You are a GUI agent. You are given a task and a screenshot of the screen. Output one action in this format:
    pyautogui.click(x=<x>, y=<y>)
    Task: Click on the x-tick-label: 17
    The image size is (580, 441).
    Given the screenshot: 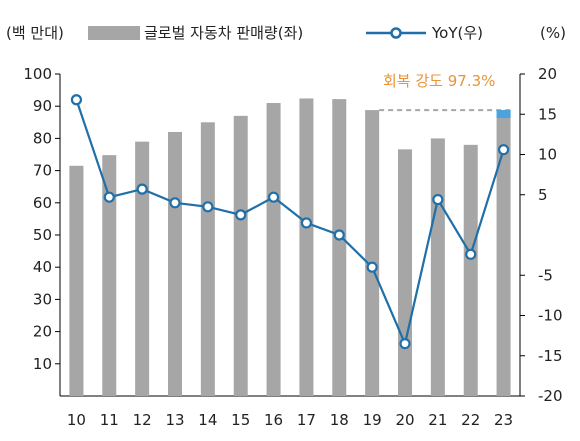 What is the action you would take?
    pyautogui.click(x=306, y=420)
    